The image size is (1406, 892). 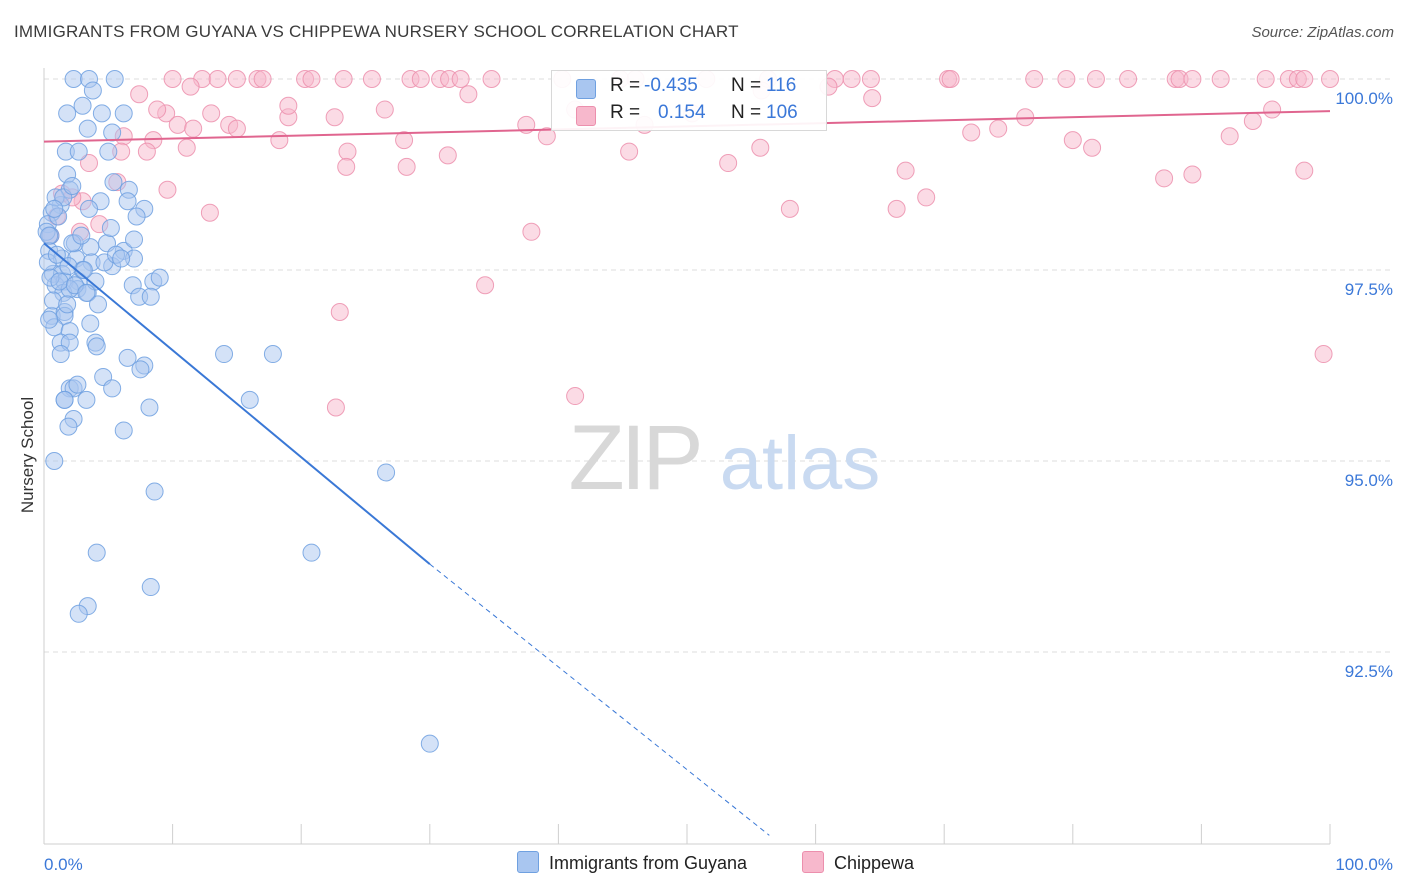 What do you see at coordinates (1369, 671) in the screenshot?
I see `y-tick-label: 92.5%` at bounding box center [1369, 671].